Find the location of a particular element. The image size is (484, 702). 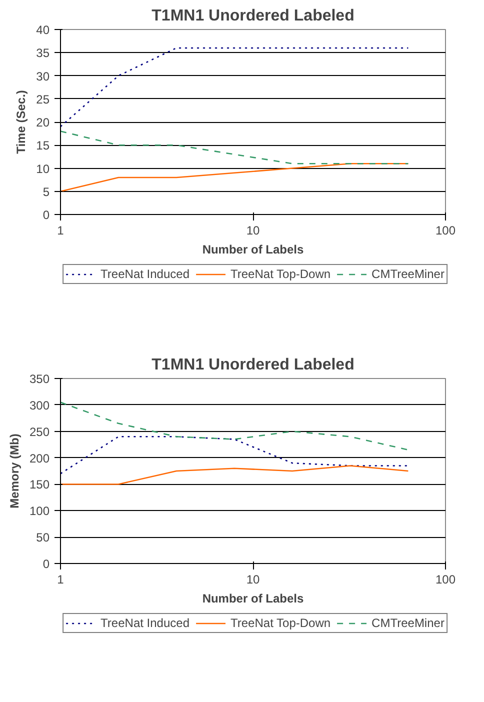

y-tick-label: 150 is located at coordinates (39, 485).